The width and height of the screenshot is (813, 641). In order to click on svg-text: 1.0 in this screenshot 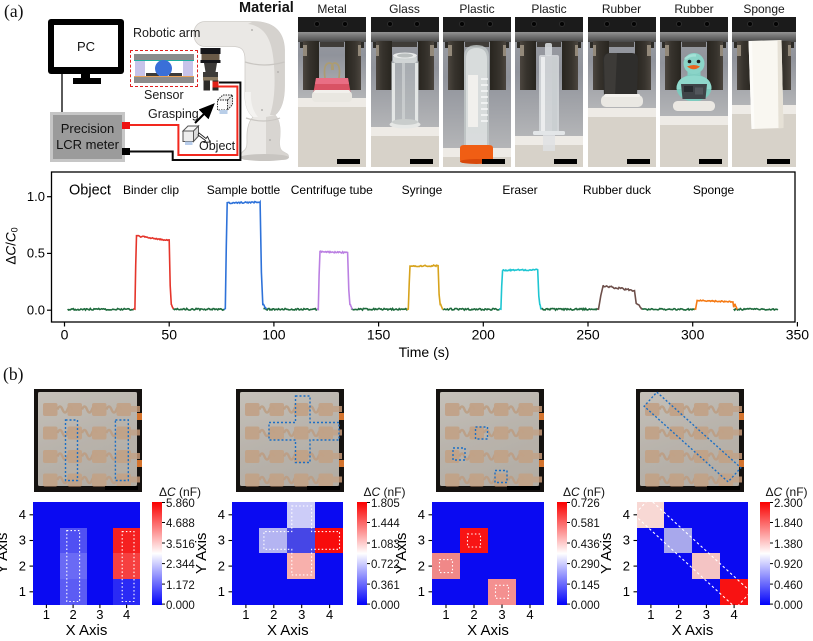, I will do `click(36, 196)`.